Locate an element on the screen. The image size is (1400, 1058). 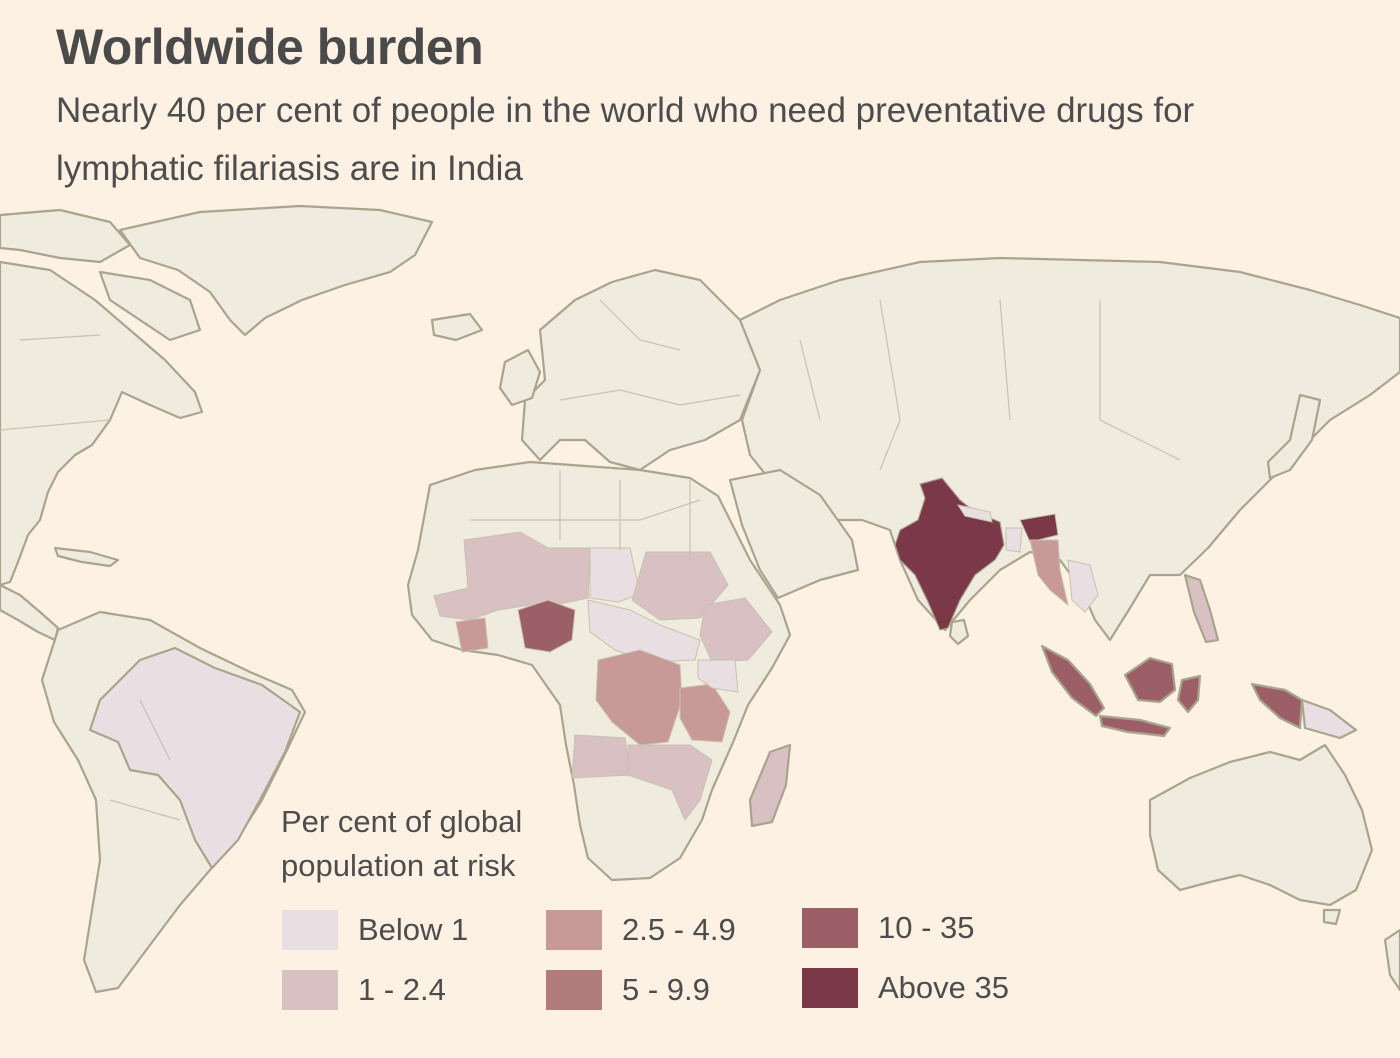
mozambique is located at coordinates (670, 782).